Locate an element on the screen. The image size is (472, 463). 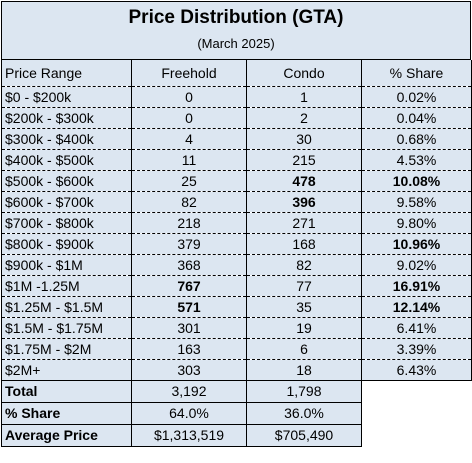
table-row: $1.5M - $1.75M 301 19 6.41% is located at coordinates (236, 328).